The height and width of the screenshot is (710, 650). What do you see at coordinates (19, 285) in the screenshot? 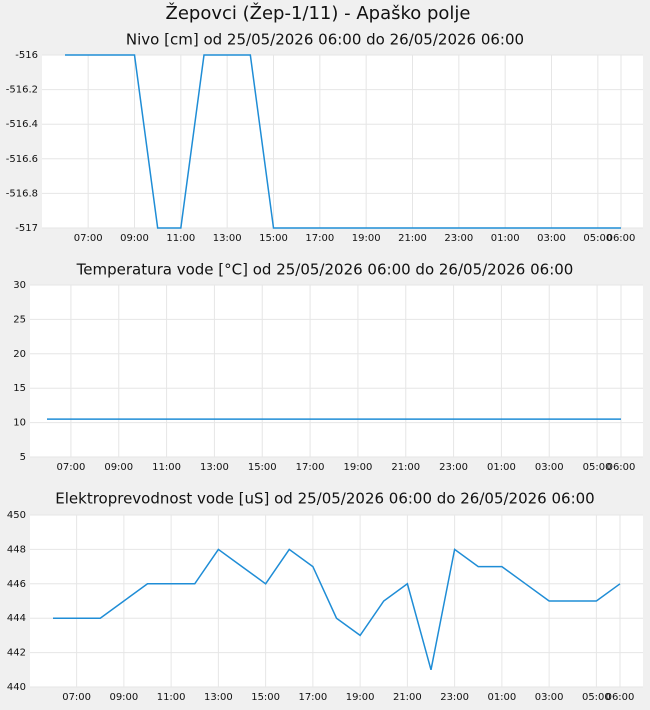
I see `y-tick-label: 30` at bounding box center [19, 285].